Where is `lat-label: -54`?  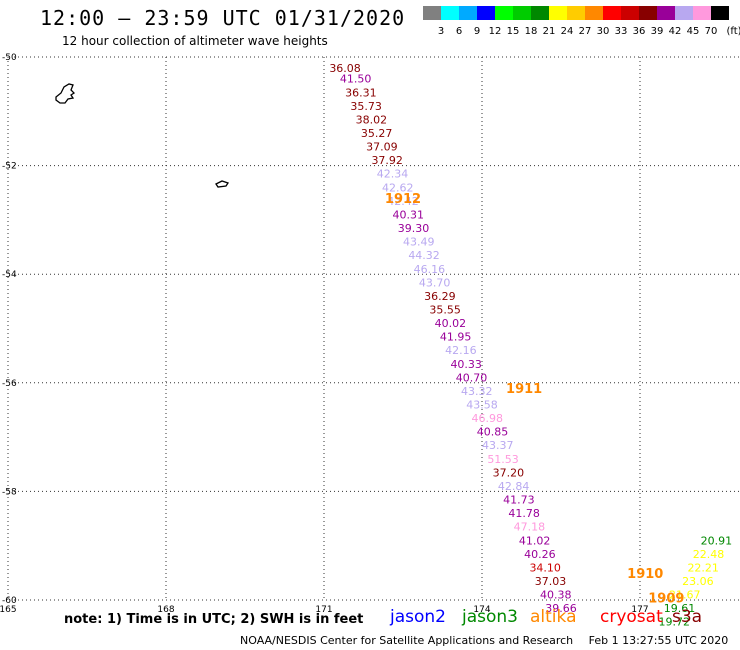 lat-label: -54 is located at coordinates (9, 275).